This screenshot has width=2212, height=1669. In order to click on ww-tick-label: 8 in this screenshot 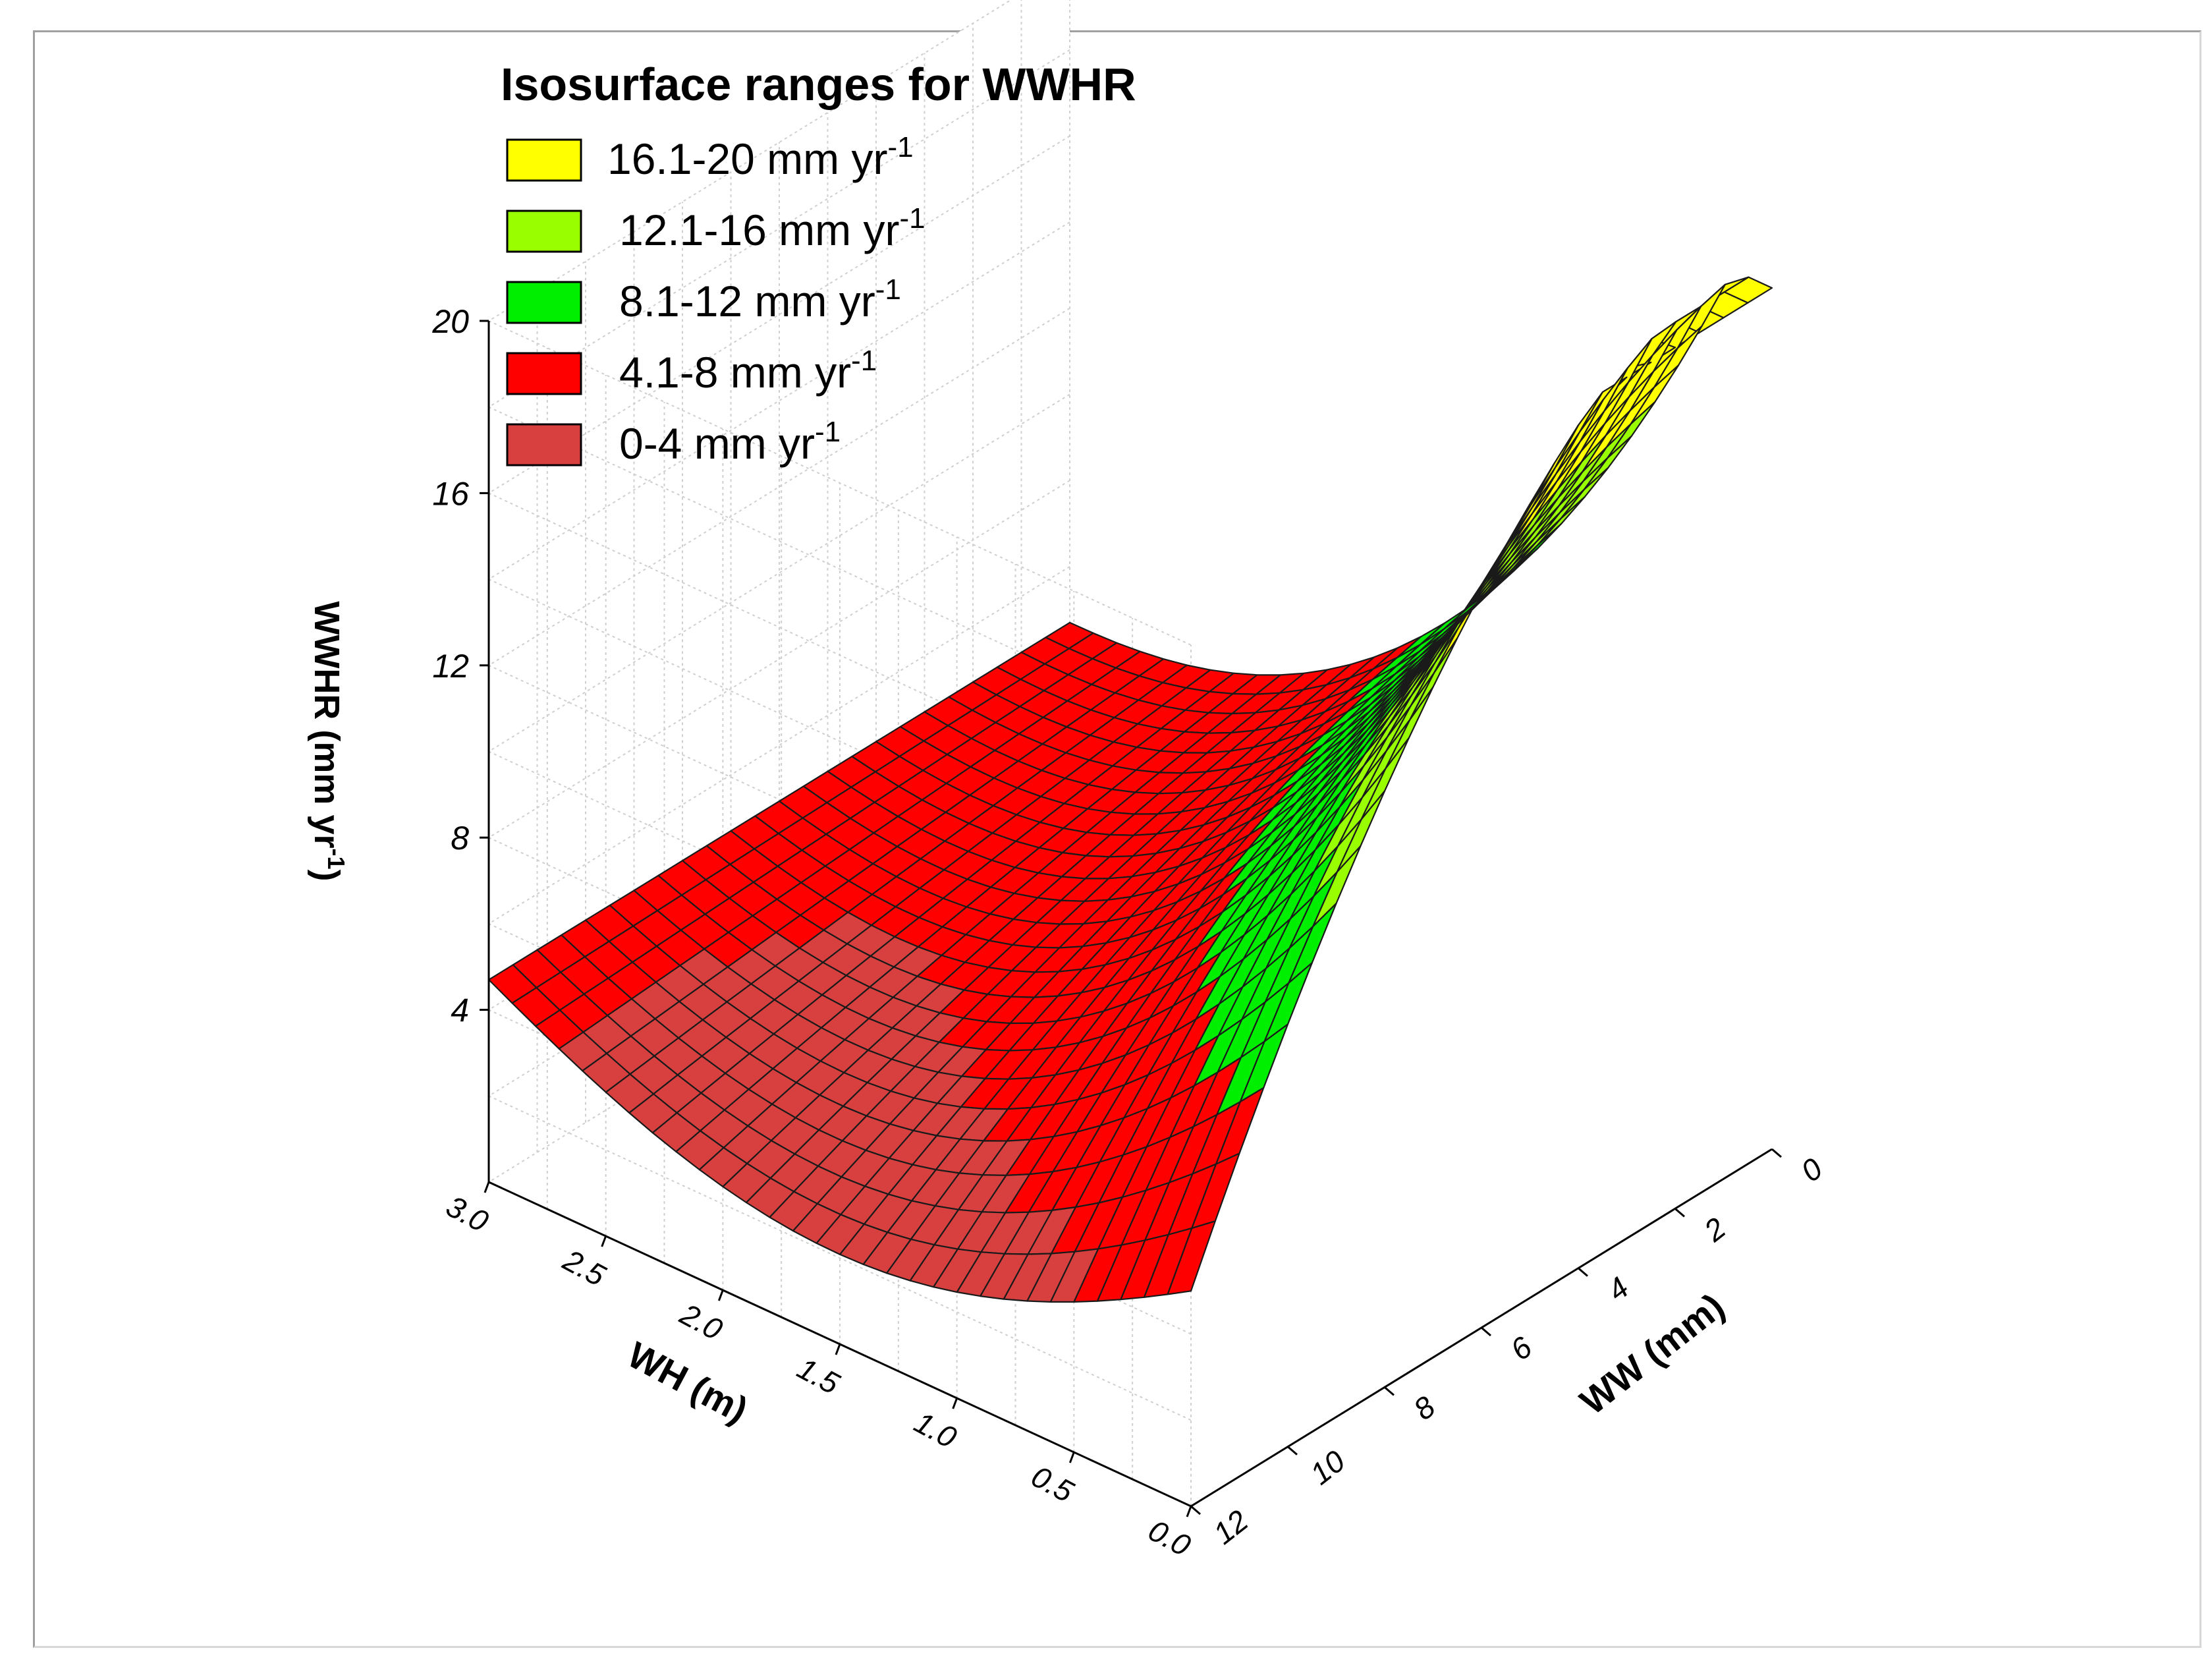, I will do `click(1424, 1408)`.